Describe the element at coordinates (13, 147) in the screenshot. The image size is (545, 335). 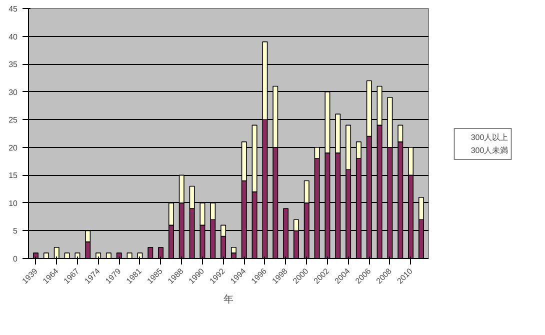
I see `y-tick-label: 20` at that location.